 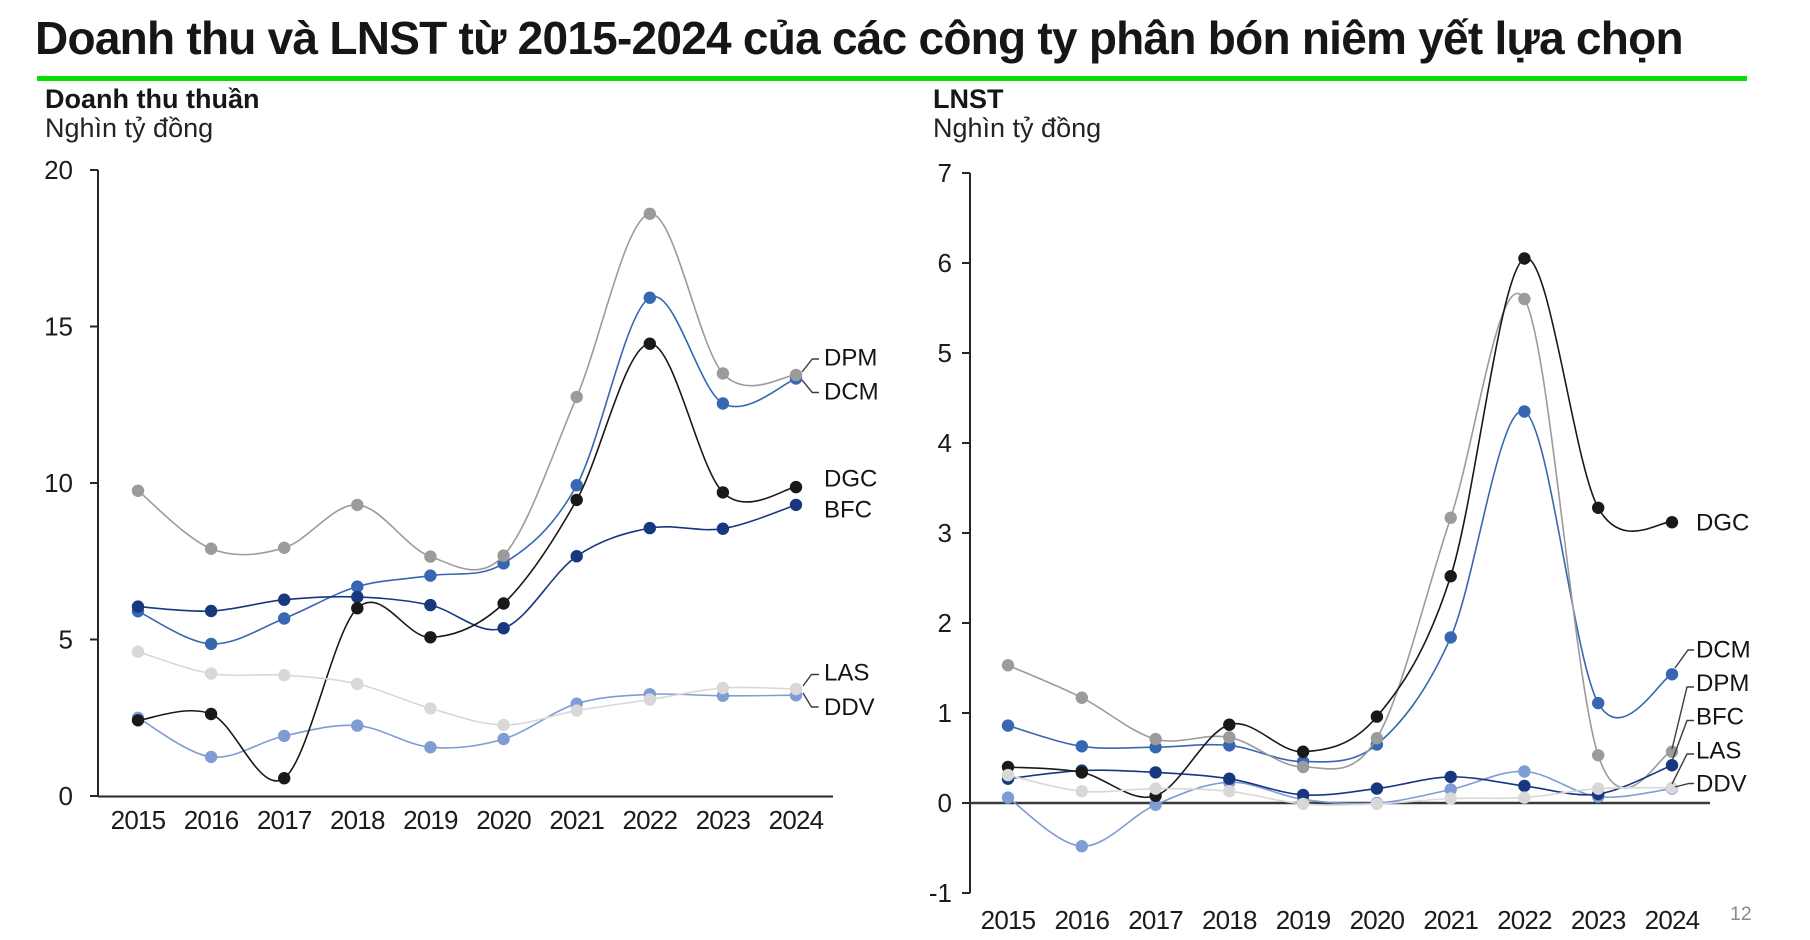 What do you see at coordinates (945, 623) in the screenshot?
I see `svg-text: 2` at bounding box center [945, 623].